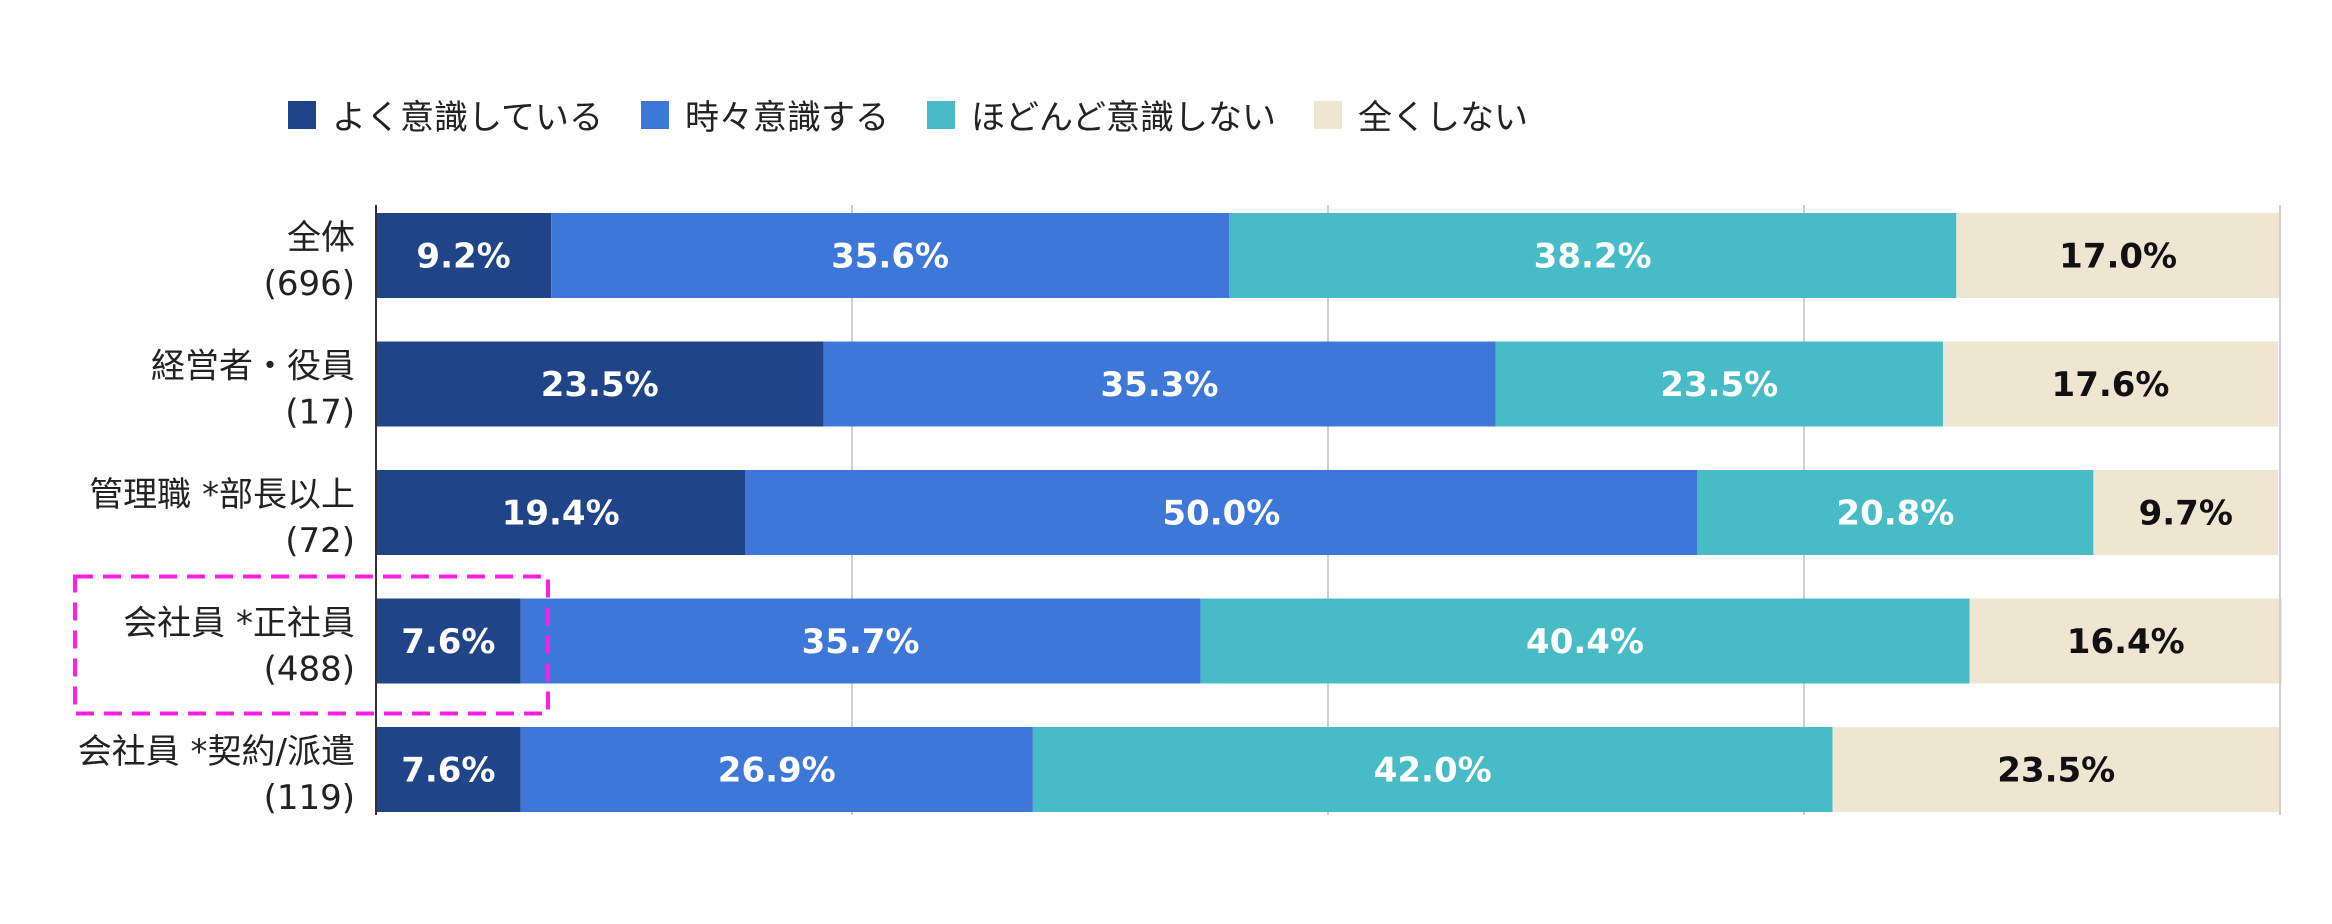 This screenshot has height=924, width=2332. I want to click on data-label: 35.7%, so click(861, 642).